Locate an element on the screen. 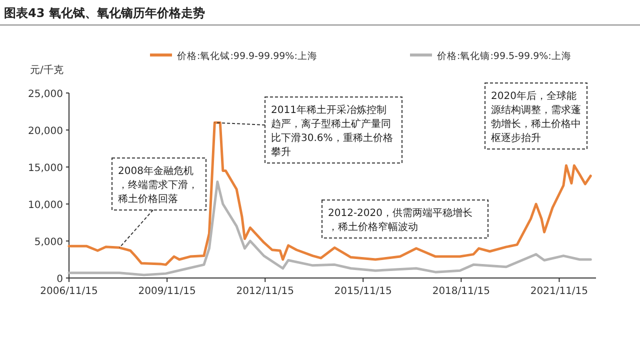 The width and height of the screenshot is (640, 346). annotation: 2012-2020，供需两端平稳增长，稀土价格窄幅波动 is located at coordinates (400, 220).